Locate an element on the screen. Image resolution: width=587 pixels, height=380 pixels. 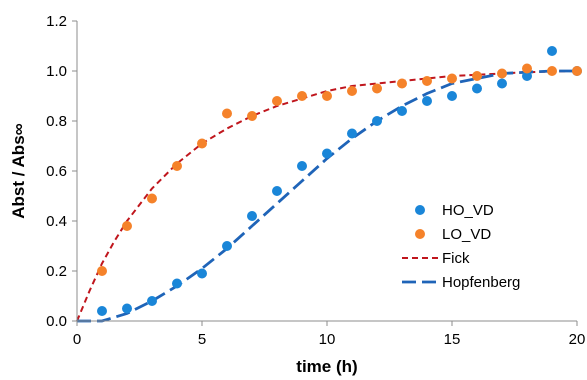
x-tick-label: 0 is located at coordinates (77, 339).